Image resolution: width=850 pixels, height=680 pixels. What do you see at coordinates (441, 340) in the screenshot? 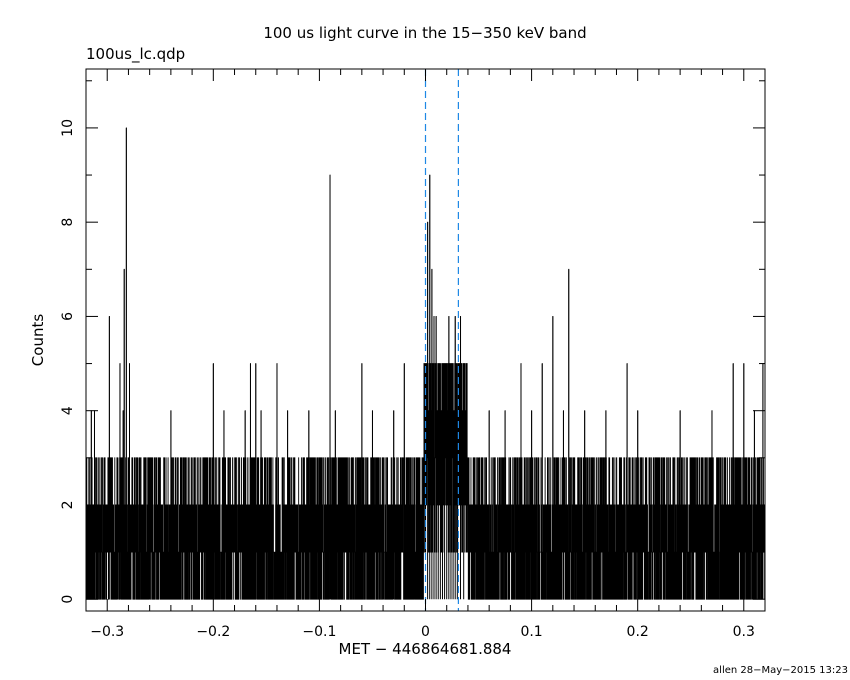
I see `marker-layer` at bounding box center [441, 340].